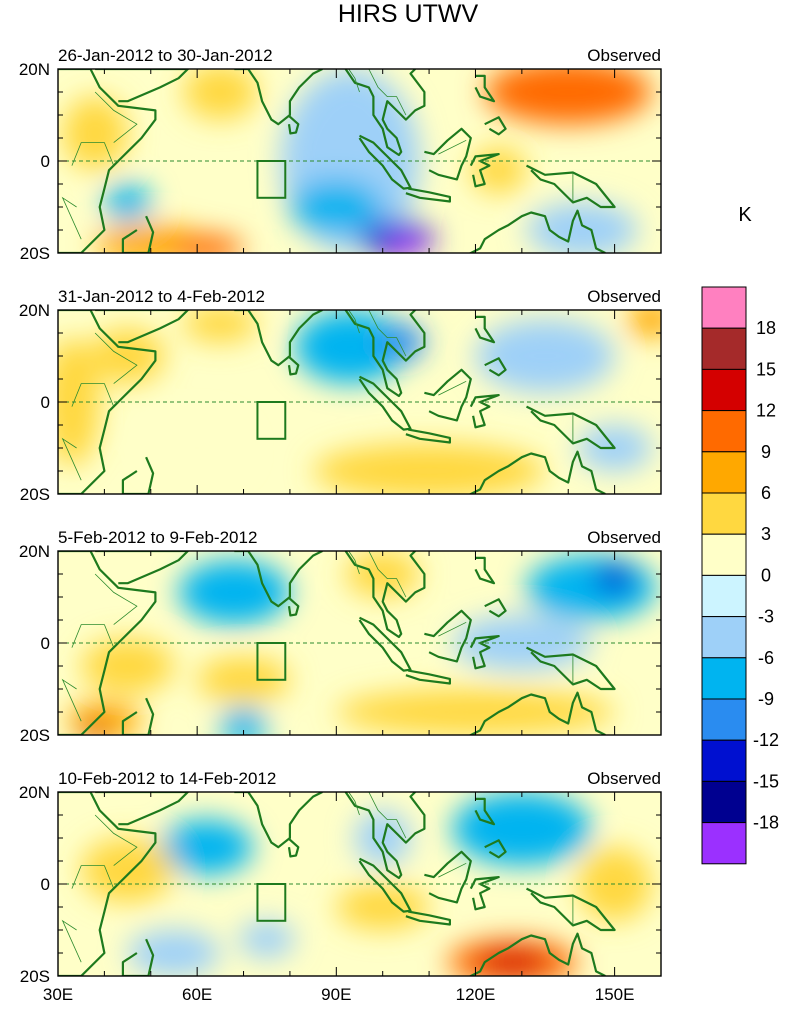 The height and width of the screenshot is (1013, 791). I want to click on colorbar-level-label: 3, so click(766, 534).